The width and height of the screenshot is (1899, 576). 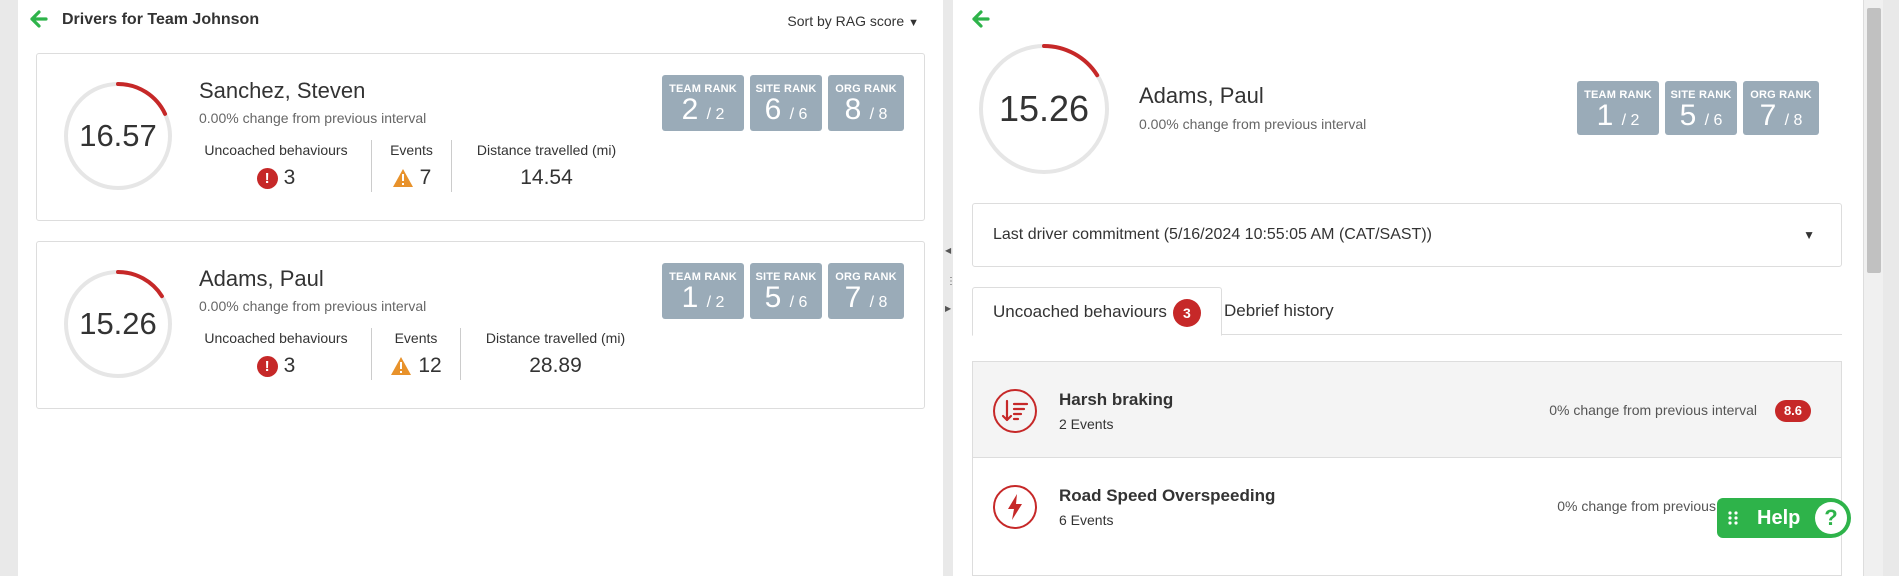 I want to click on help-button: Help ?, so click(x=1784, y=518).